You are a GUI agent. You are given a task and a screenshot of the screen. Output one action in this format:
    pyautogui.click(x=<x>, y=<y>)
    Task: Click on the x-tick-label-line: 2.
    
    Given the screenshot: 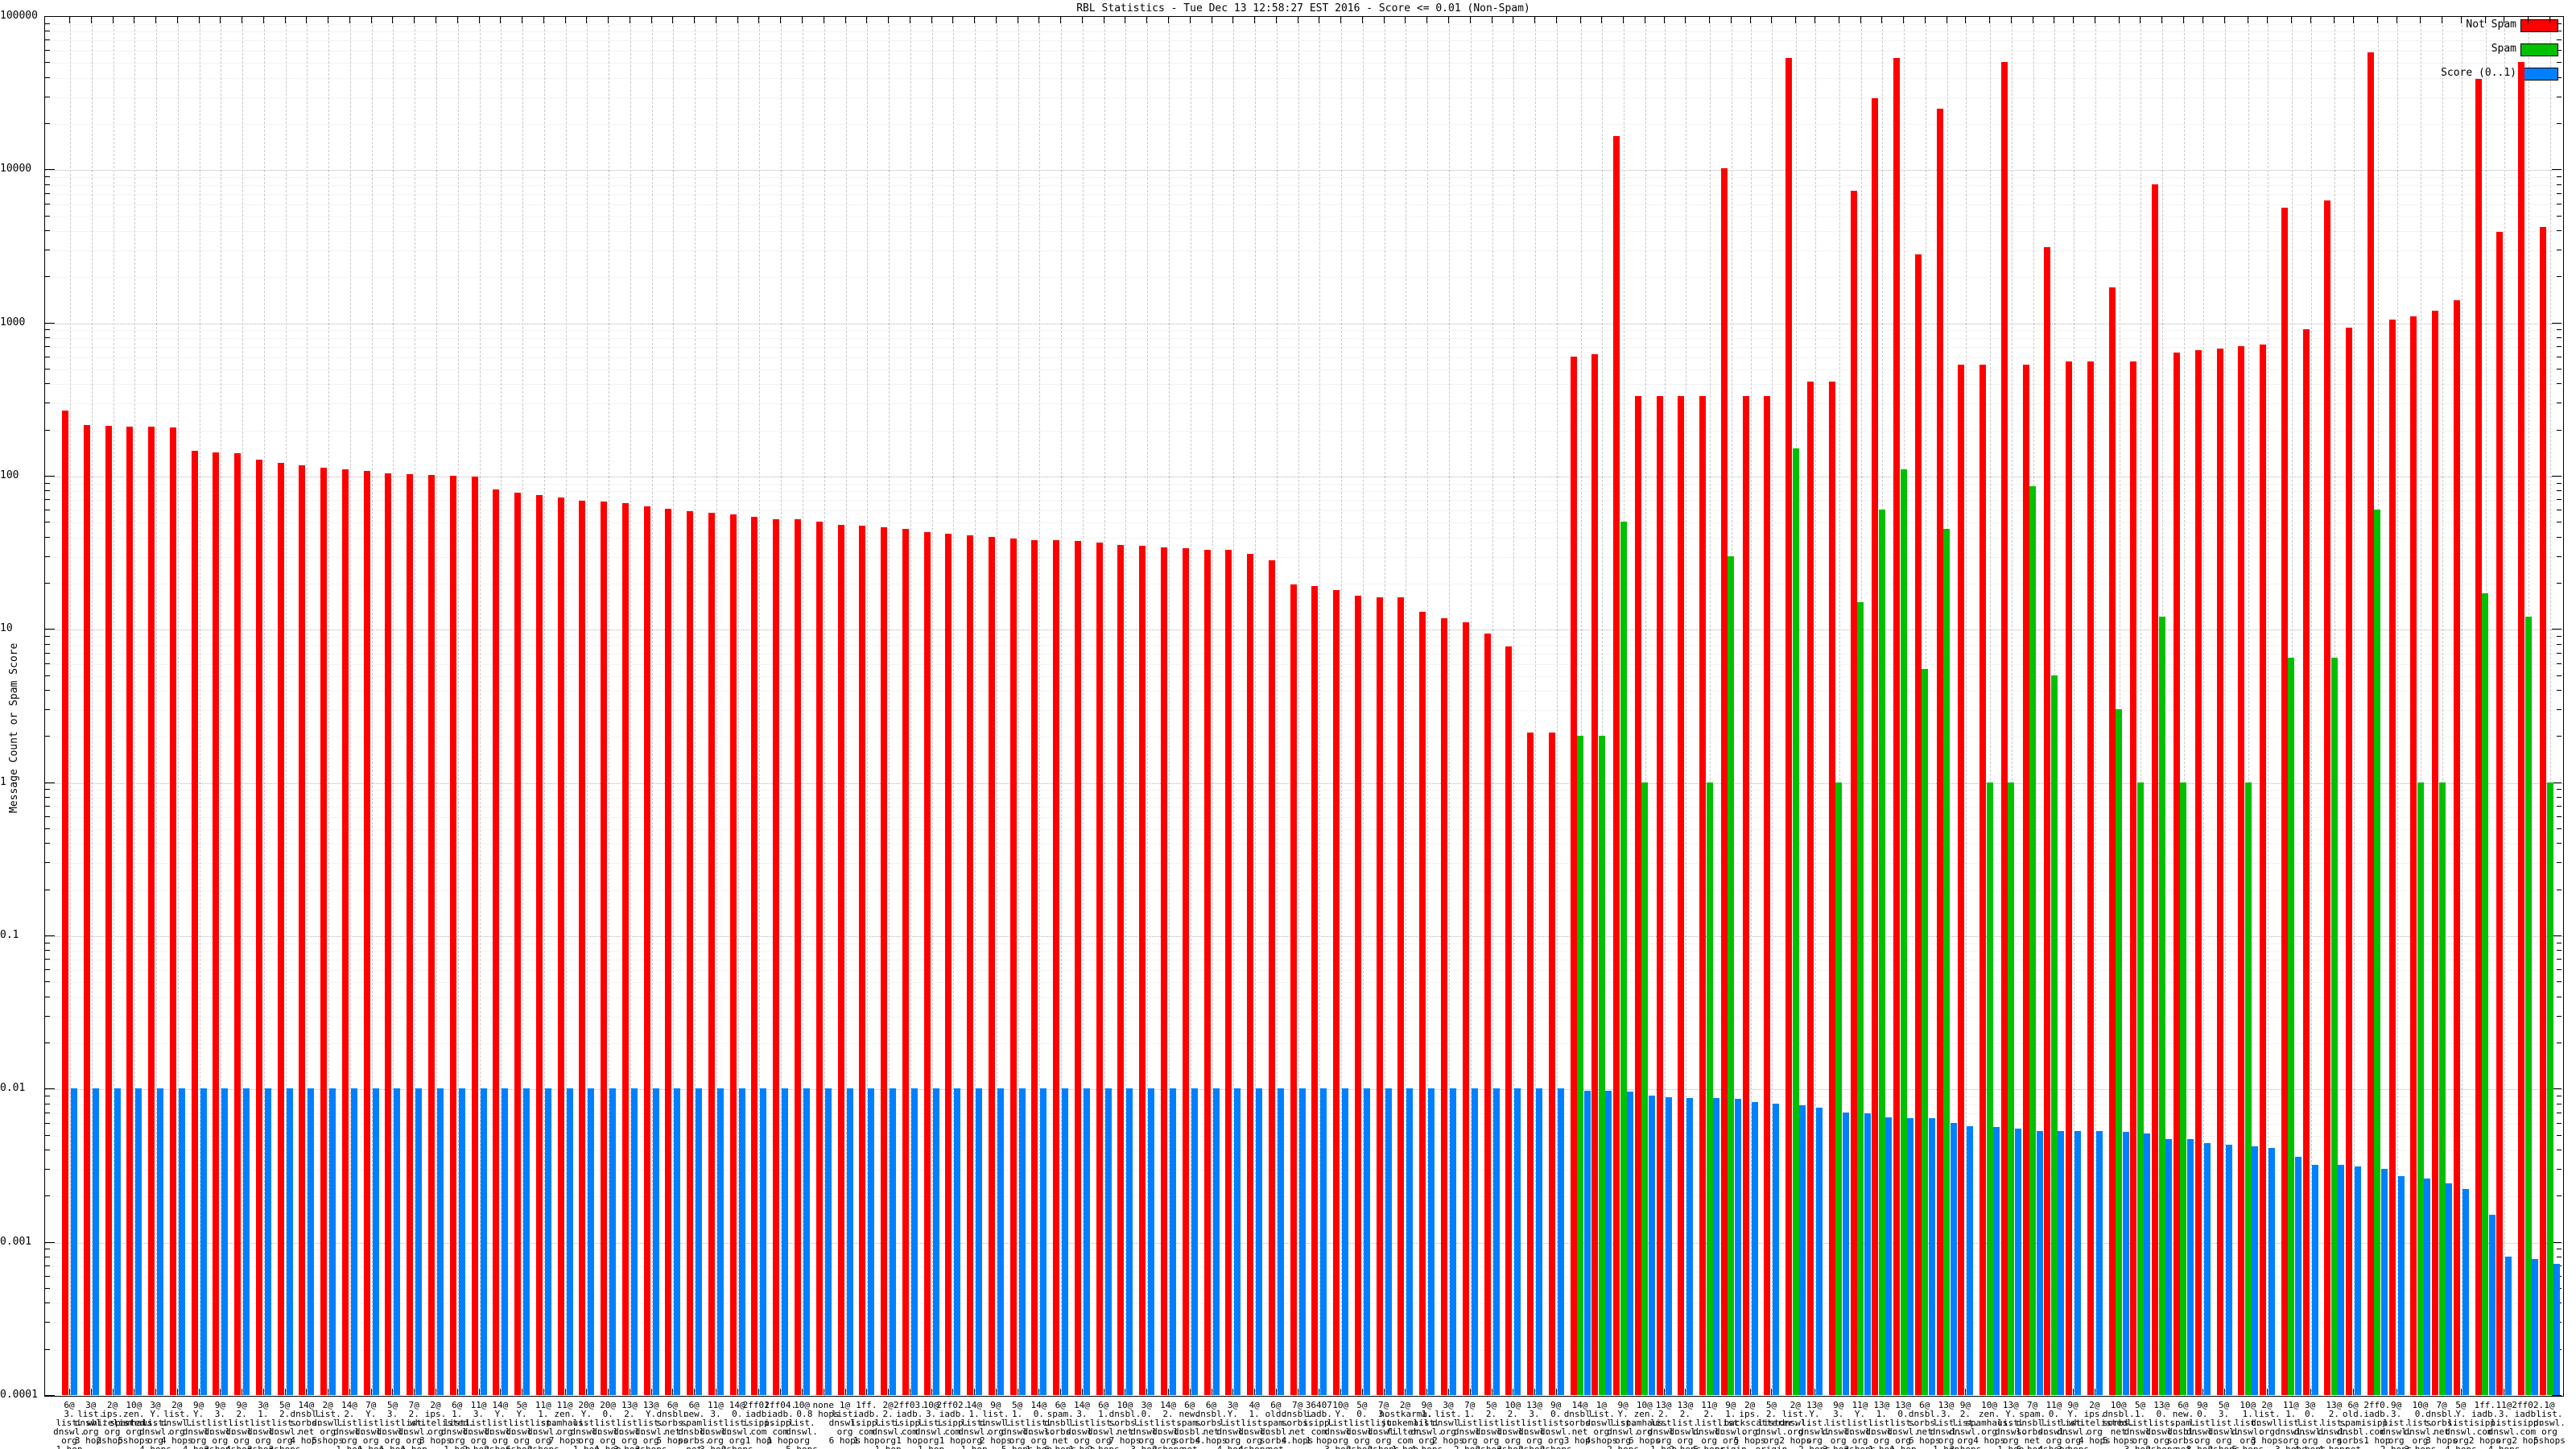 What is the action you would take?
    pyautogui.click(x=2333, y=1414)
    